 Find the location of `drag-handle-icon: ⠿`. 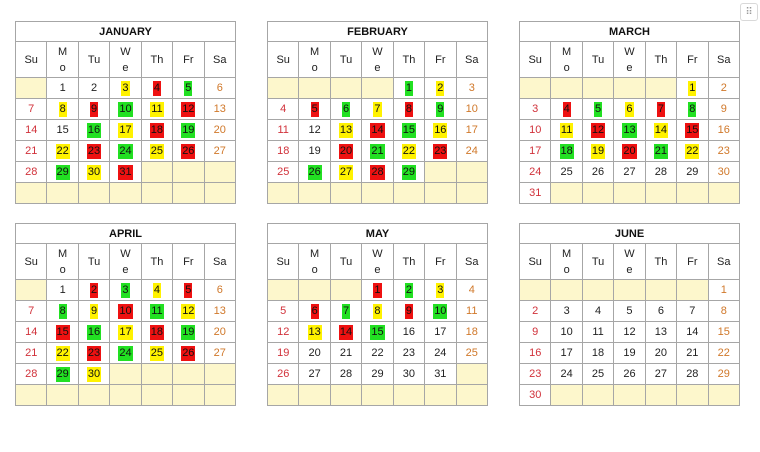

drag-handle-icon: ⠿ is located at coordinates (749, 12).